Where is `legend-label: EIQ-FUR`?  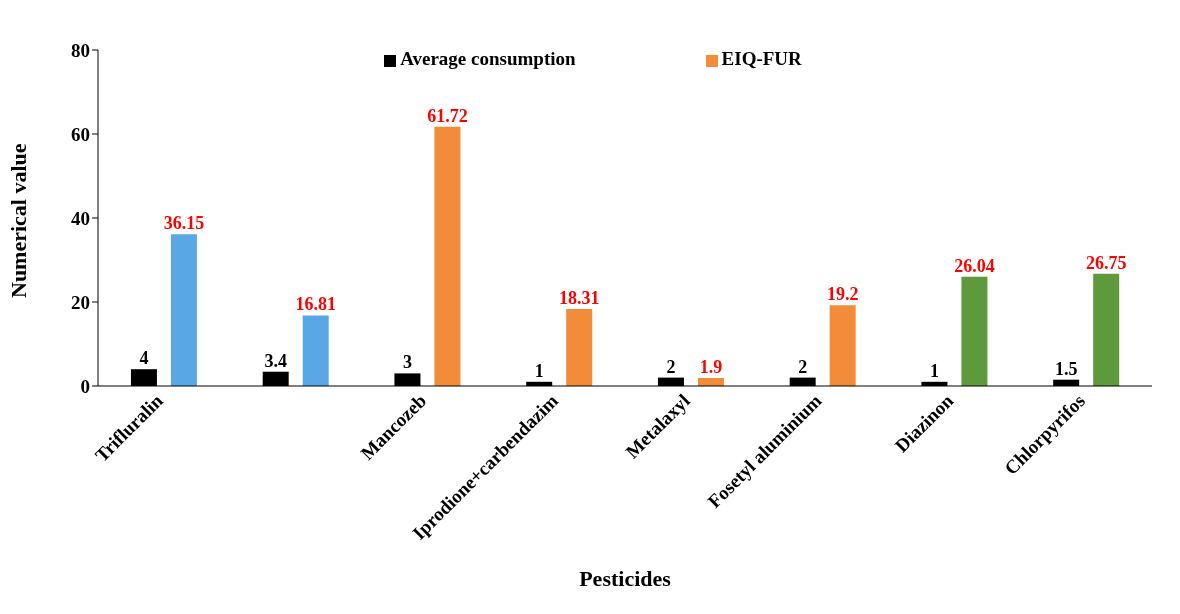
legend-label: EIQ-FUR is located at coordinates (761, 58).